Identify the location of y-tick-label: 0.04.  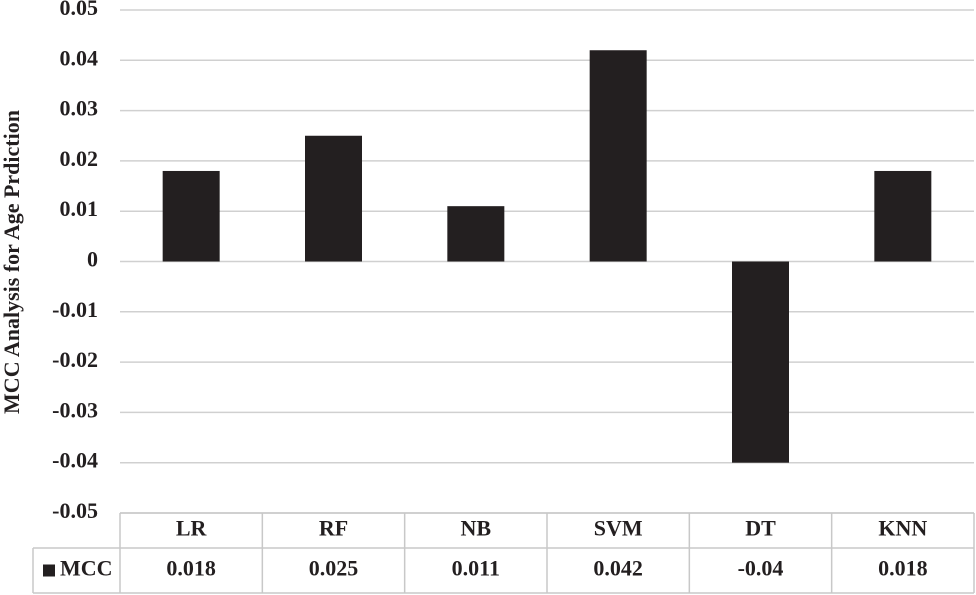
(79, 57).